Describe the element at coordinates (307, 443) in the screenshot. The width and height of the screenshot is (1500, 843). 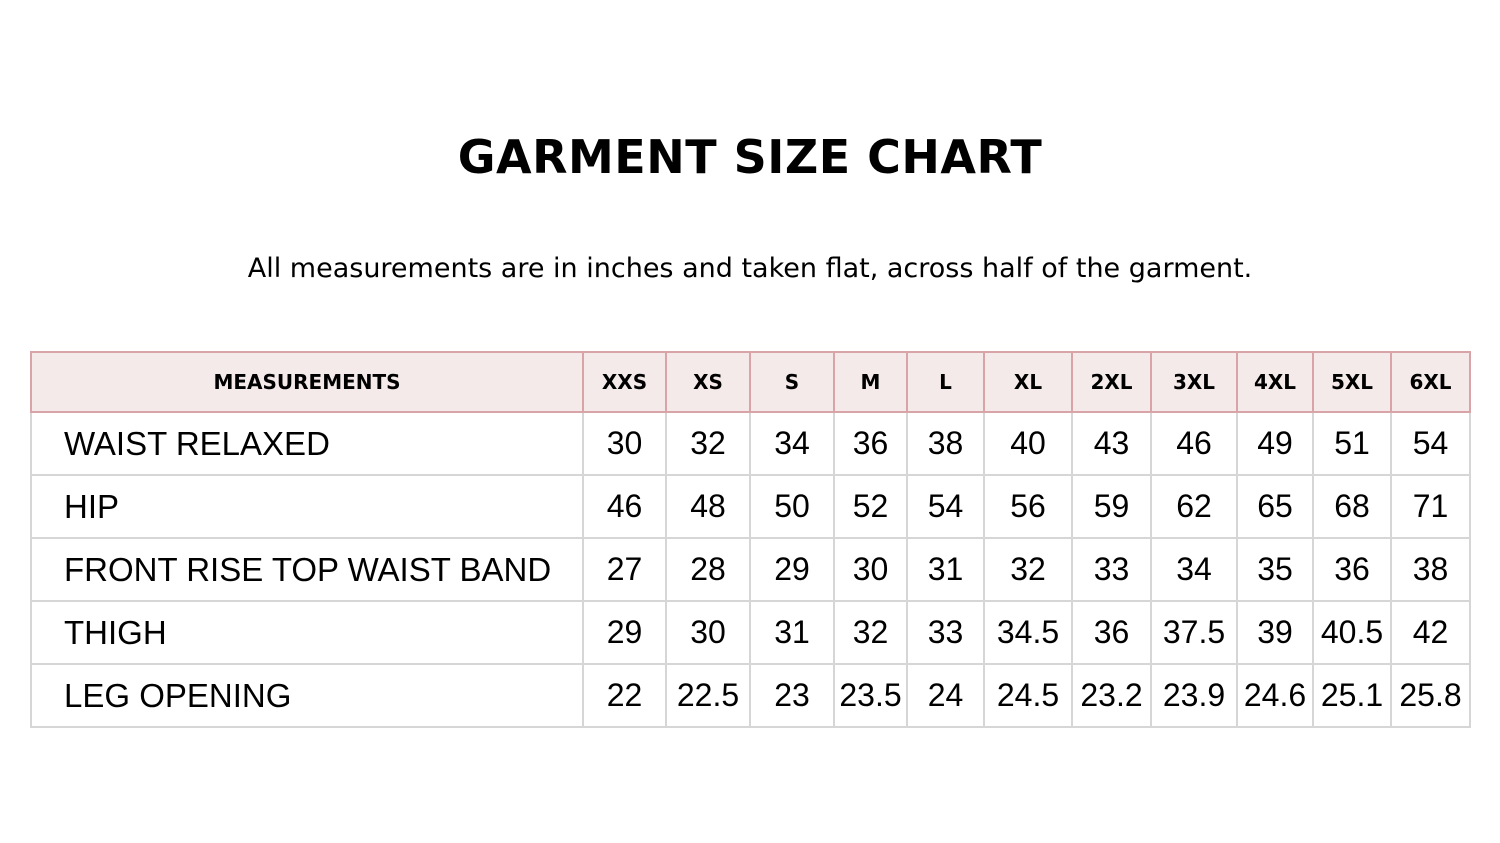
I see `row-label: WAIST RELAXED` at that location.